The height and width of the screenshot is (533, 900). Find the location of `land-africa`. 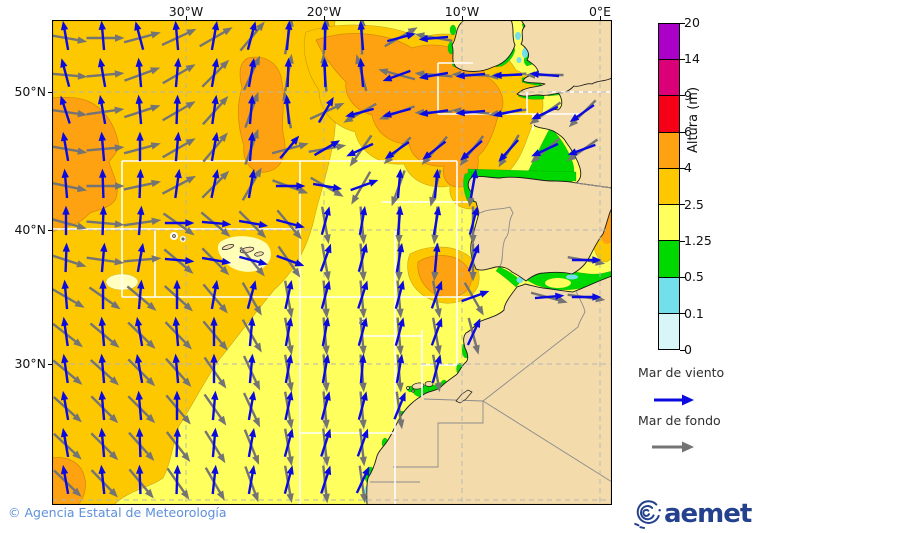

land-africa is located at coordinates (489, 390).